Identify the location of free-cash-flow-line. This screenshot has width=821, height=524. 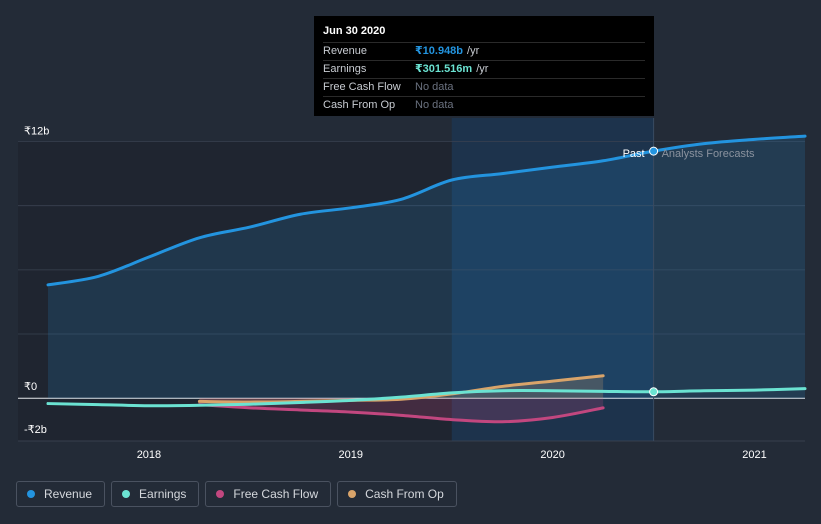
(401, 413).